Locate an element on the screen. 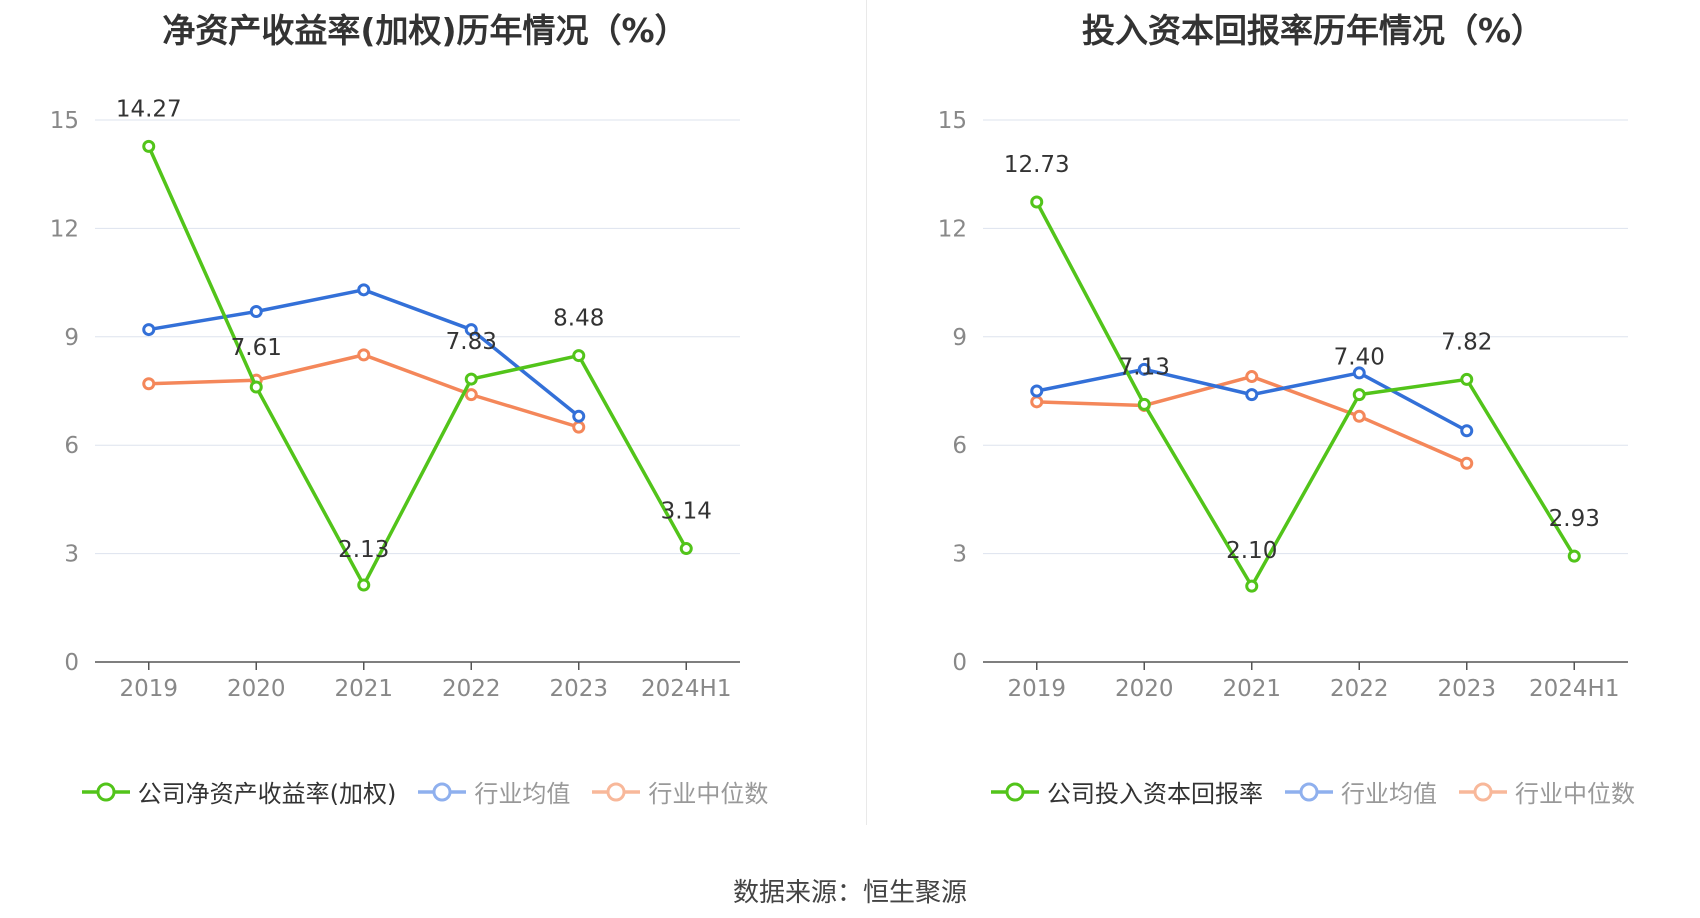 This screenshot has height=918, width=1700. data-label: 7.83 is located at coordinates (471, 342).